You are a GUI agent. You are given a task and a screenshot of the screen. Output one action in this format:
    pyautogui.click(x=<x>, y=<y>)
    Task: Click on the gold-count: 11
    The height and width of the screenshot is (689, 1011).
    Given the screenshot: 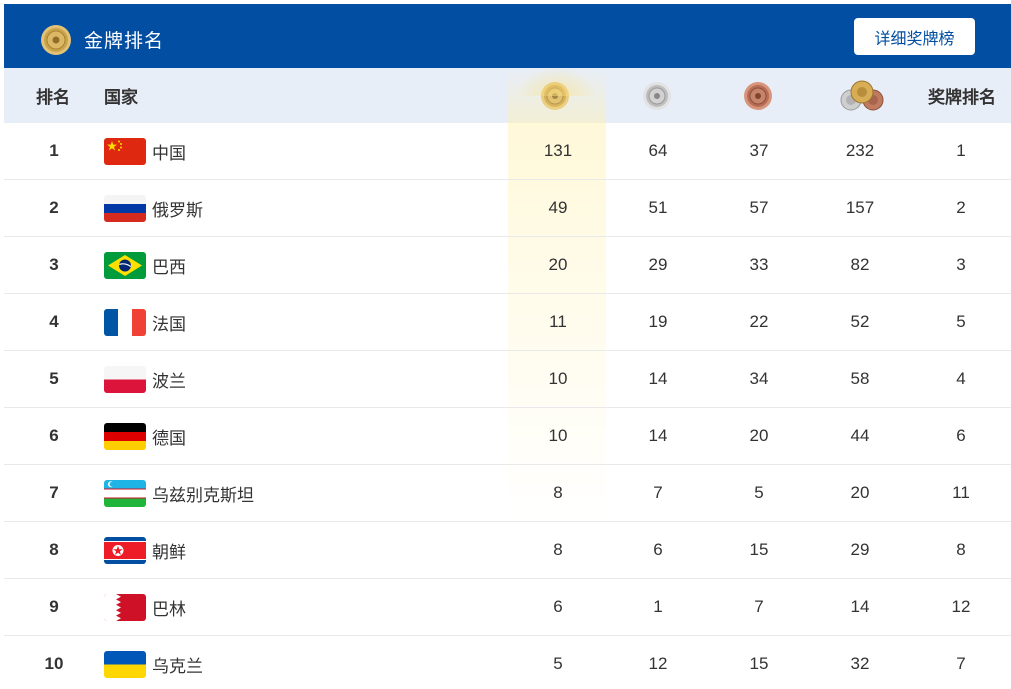 What is the action you would take?
    pyautogui.click(x=558, y=321)
    